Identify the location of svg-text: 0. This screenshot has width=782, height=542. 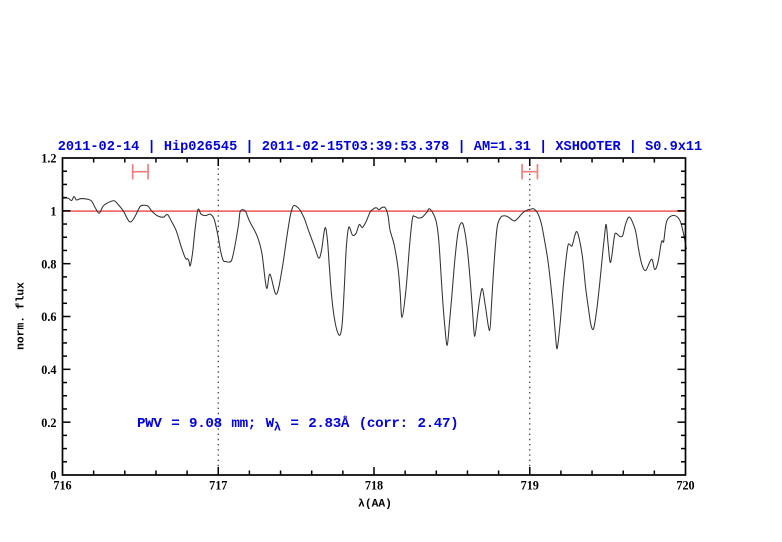
(53, 476).